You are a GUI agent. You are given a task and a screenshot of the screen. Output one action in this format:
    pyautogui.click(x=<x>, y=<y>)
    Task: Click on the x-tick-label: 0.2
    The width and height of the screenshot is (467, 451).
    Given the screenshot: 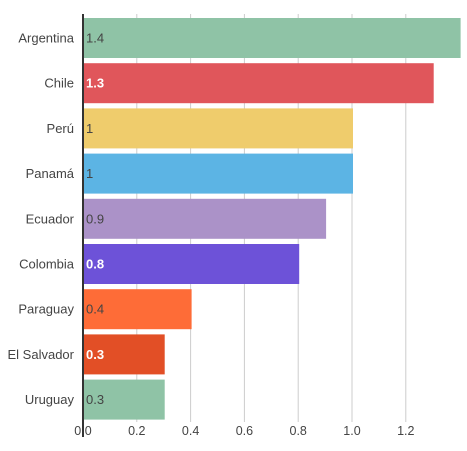 What is the action you would take?
    pyautogui.click(x=136, y=431)
    